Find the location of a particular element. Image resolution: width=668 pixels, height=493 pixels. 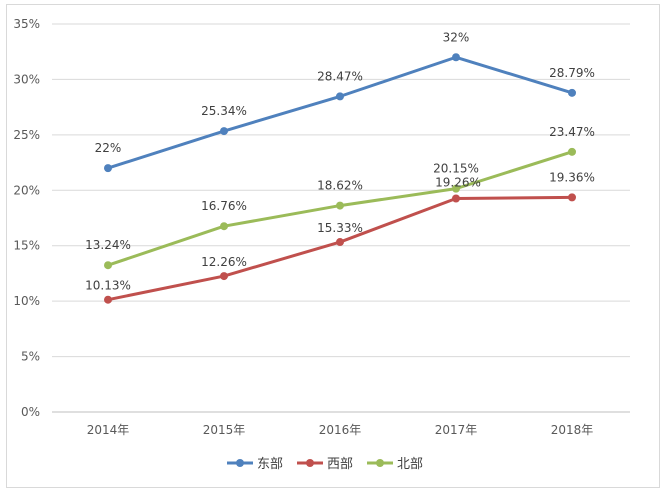

x-tick-label: 2015年 is located at coordinates (224, 430).